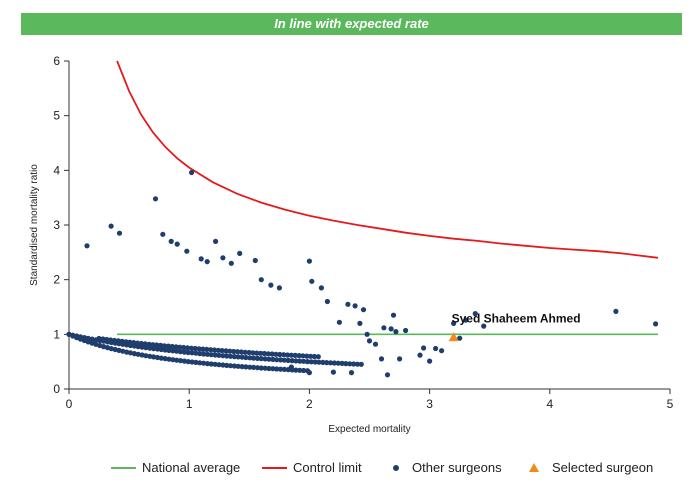 Image resolution: width=700 pixels, height=500 pixels. I want to click on x-tick-label: 1, so click(189, 404).